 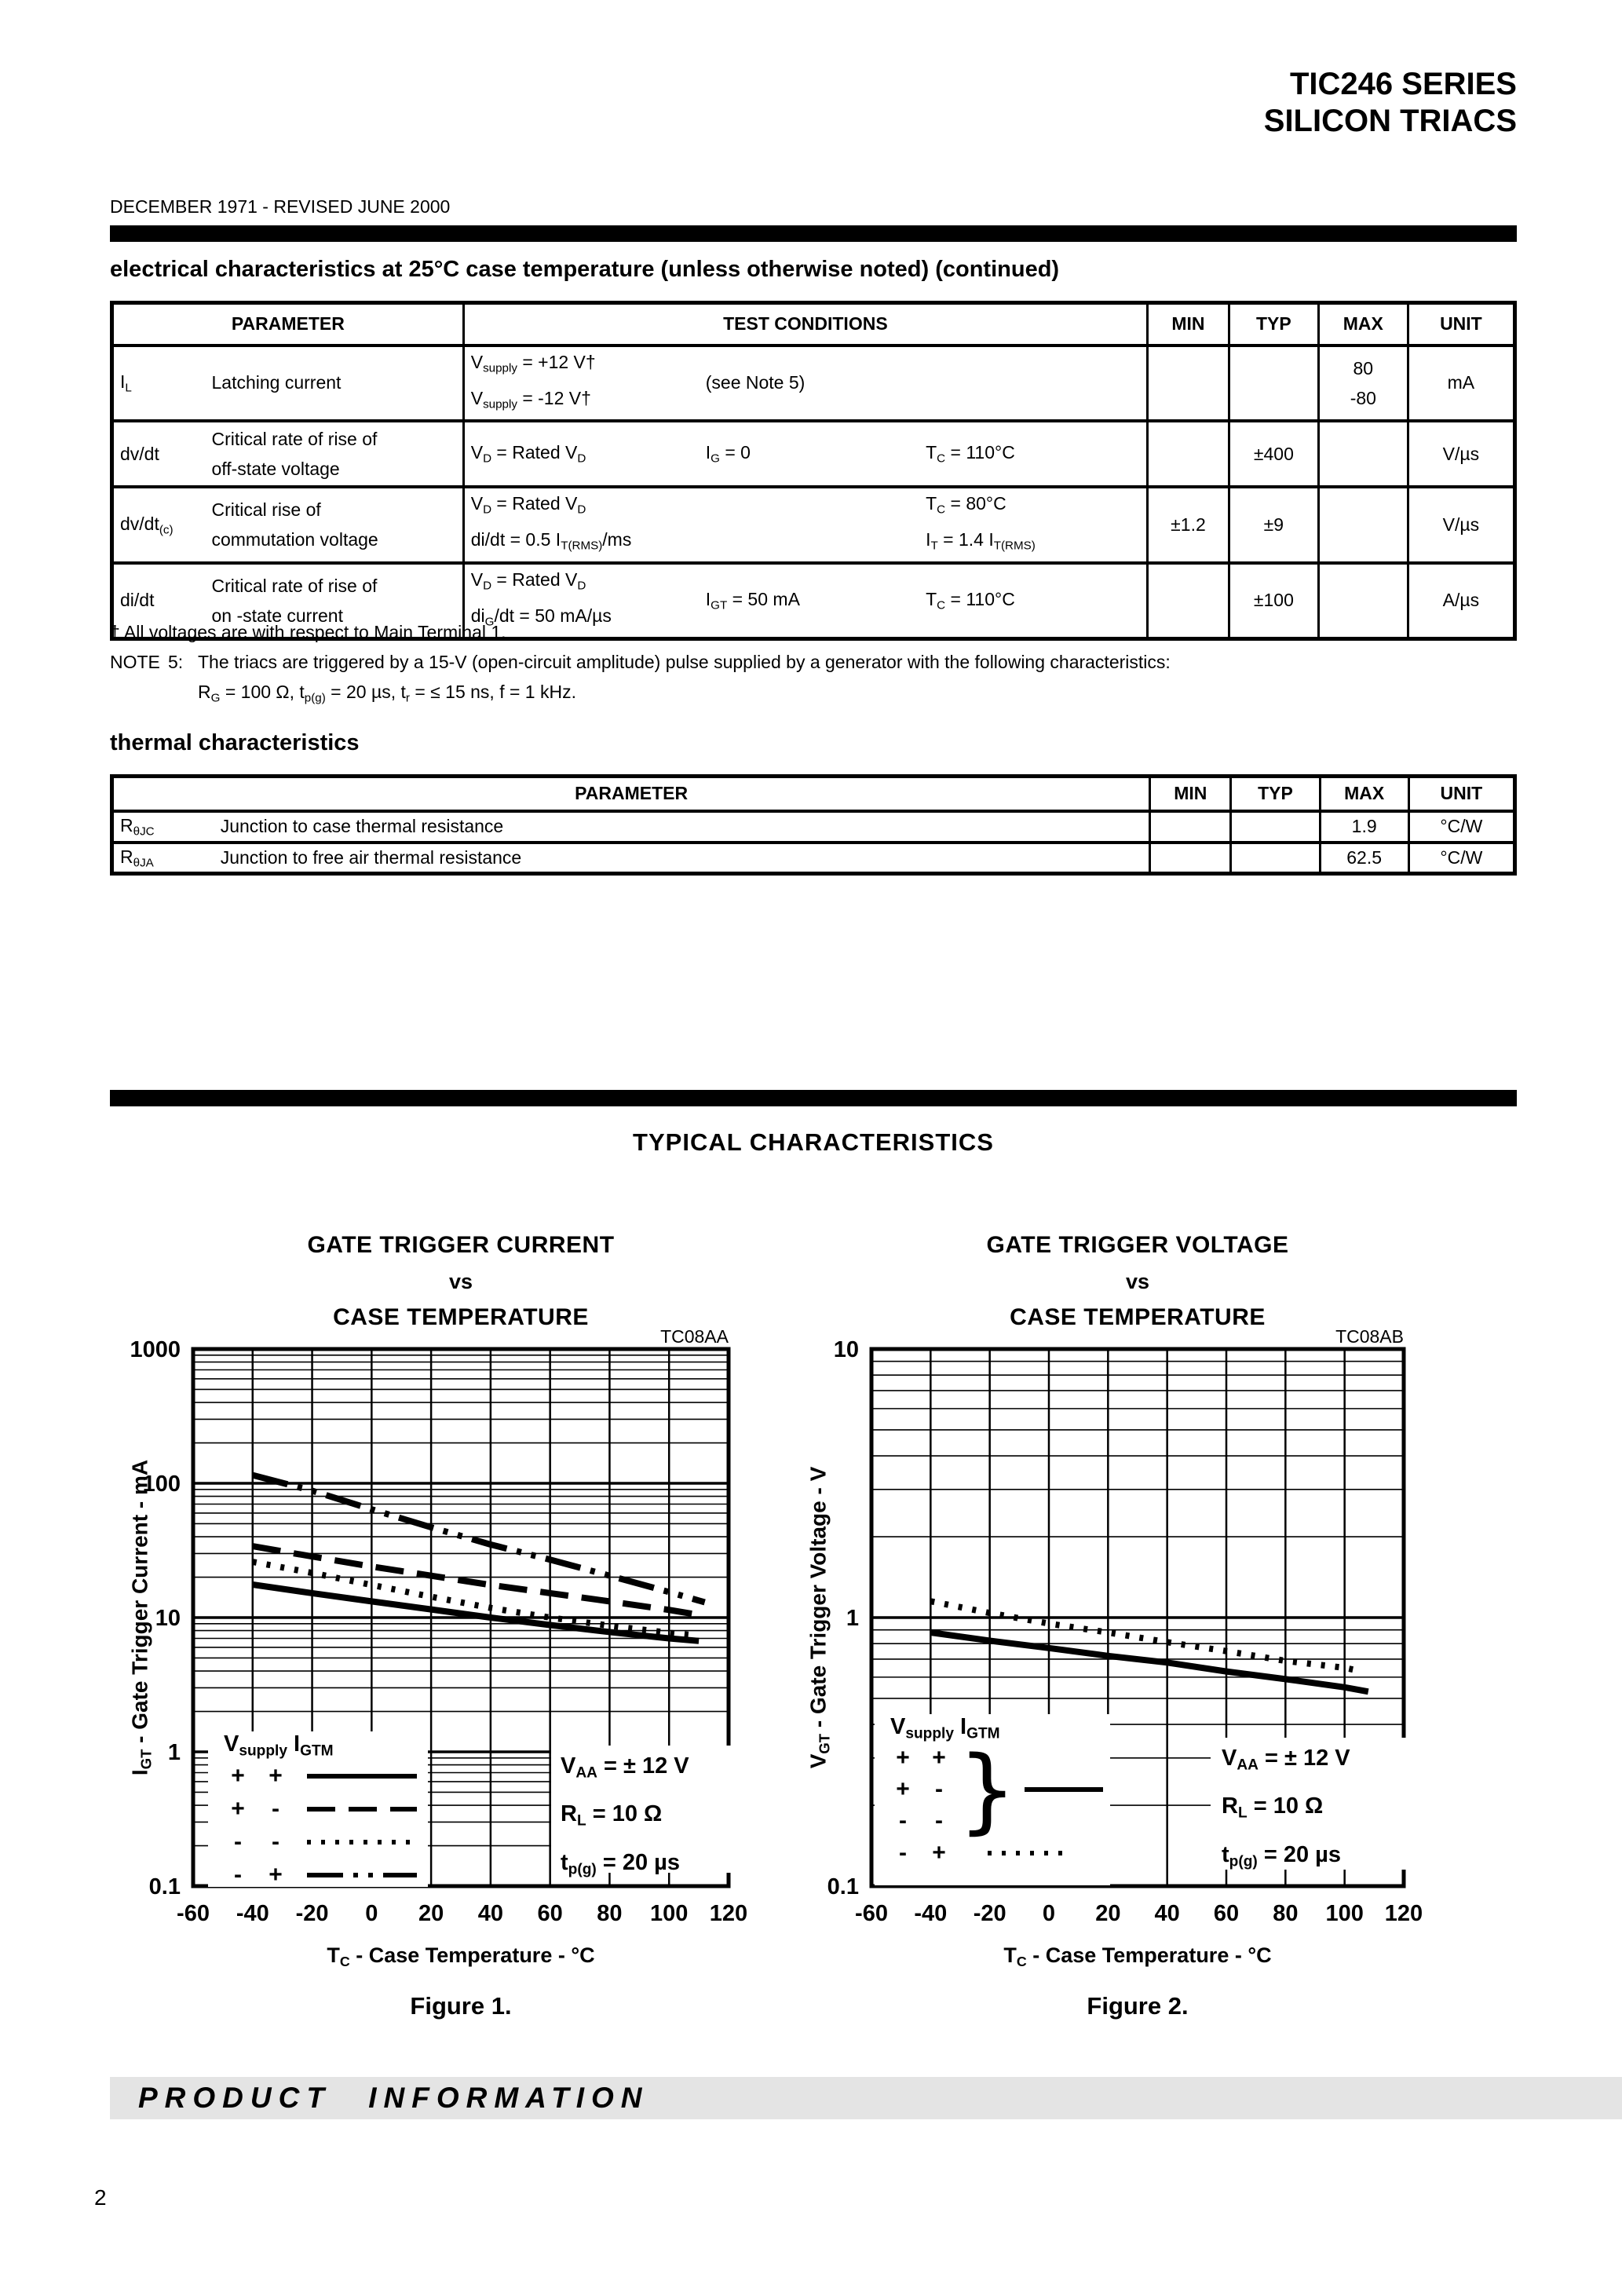 I want to click on series-title: TIC246 SERIES, so click(x=1403, y=84).